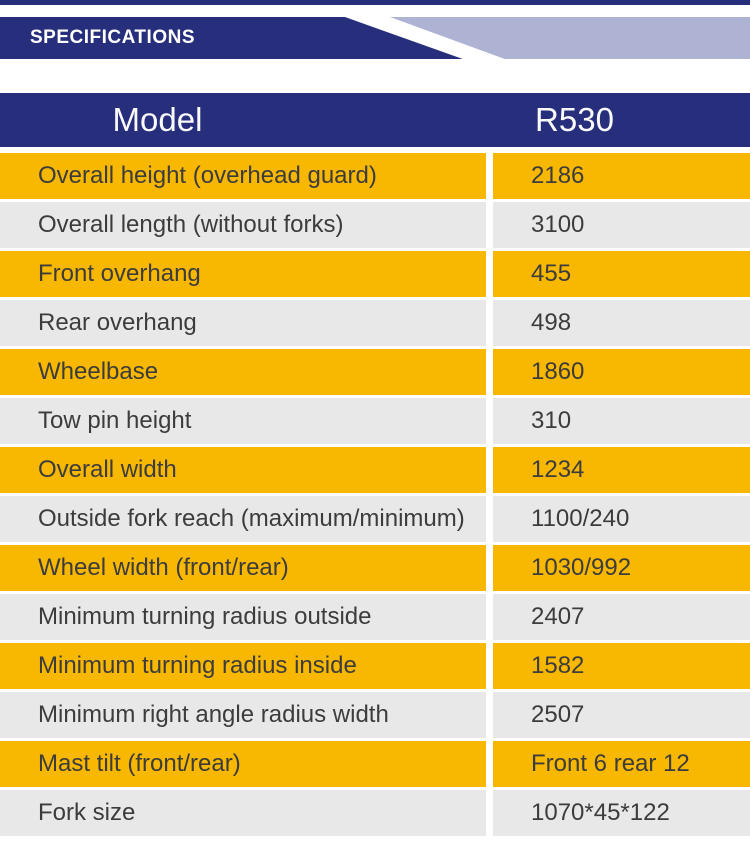  I want to click on spec-value-cell: 1234, so click(621, 470).